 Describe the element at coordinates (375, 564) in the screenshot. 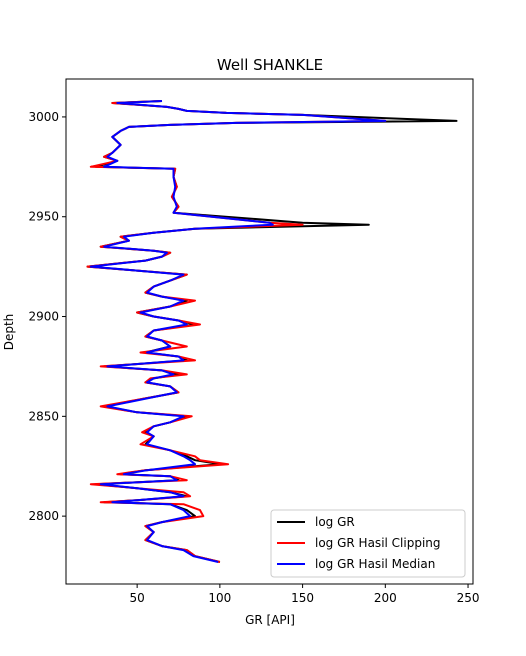

I see `legend-label-3: log GR Hasil Median` at that location.